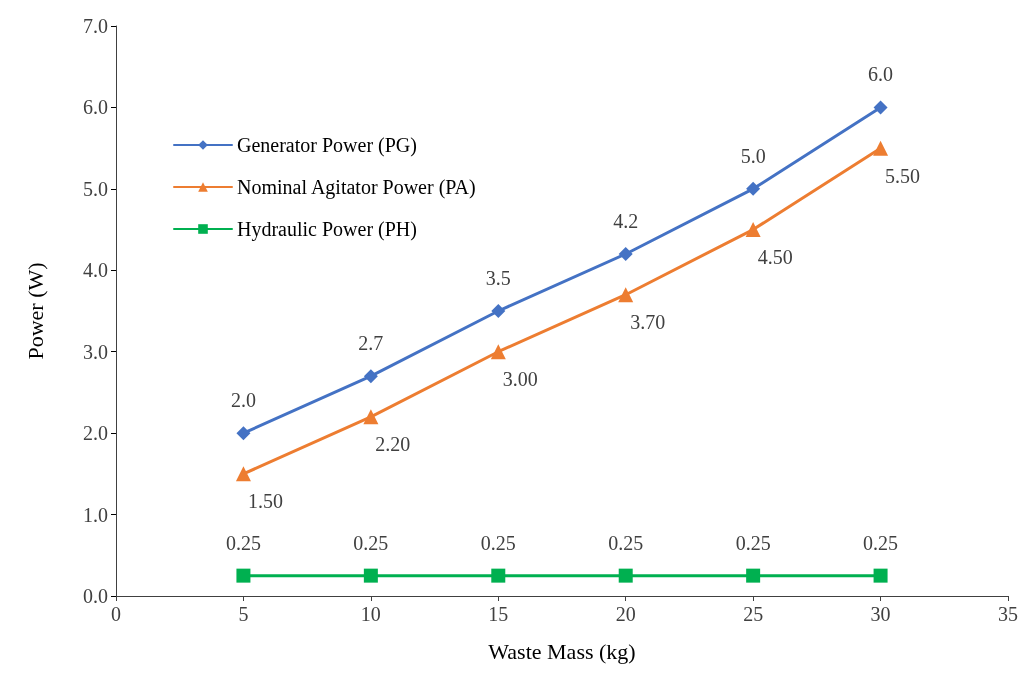  Describe the element at coordinates (95, 514) in the screenshot. I see `y-tick-label: 1.0` at that location.